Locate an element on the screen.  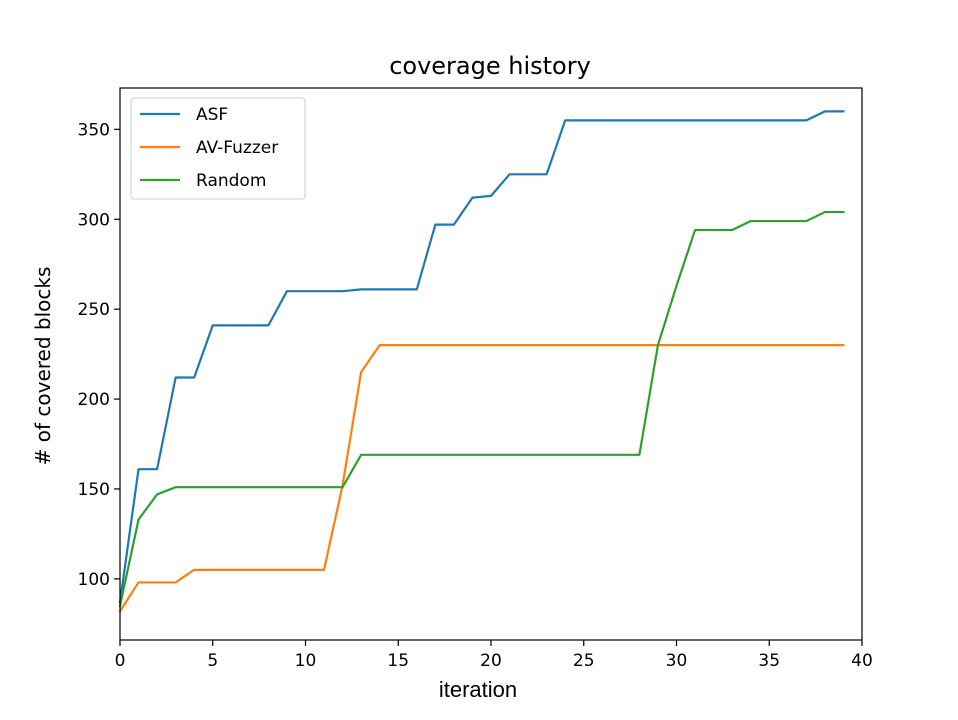
x-axis-label: iteration is located at coordinates (478, 689).